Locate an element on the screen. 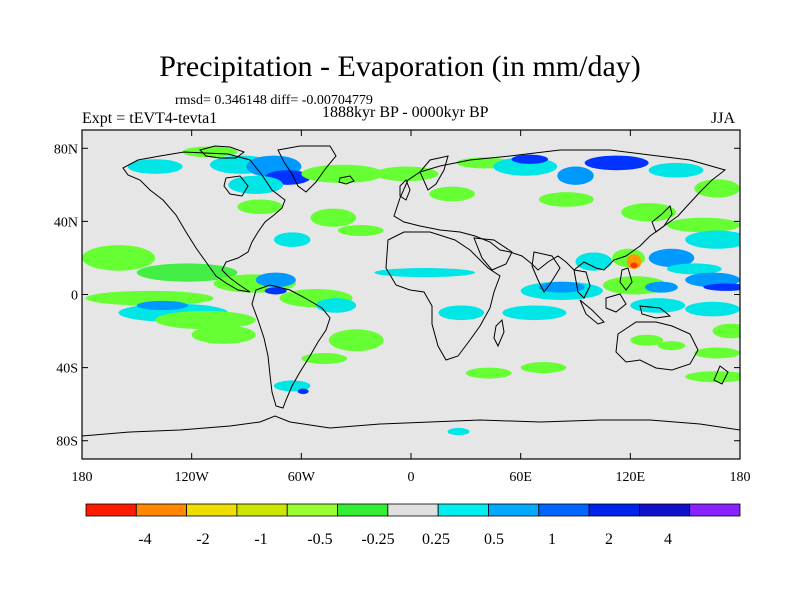 This screenshot has height=600, width=800. coastline-southeast-asia is located at coordinates (582, 284).